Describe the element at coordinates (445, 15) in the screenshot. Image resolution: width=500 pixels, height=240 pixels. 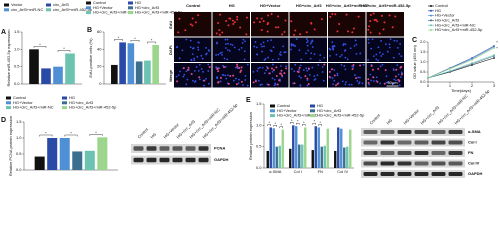
I see `legend-label: HG+Vector` at that location.